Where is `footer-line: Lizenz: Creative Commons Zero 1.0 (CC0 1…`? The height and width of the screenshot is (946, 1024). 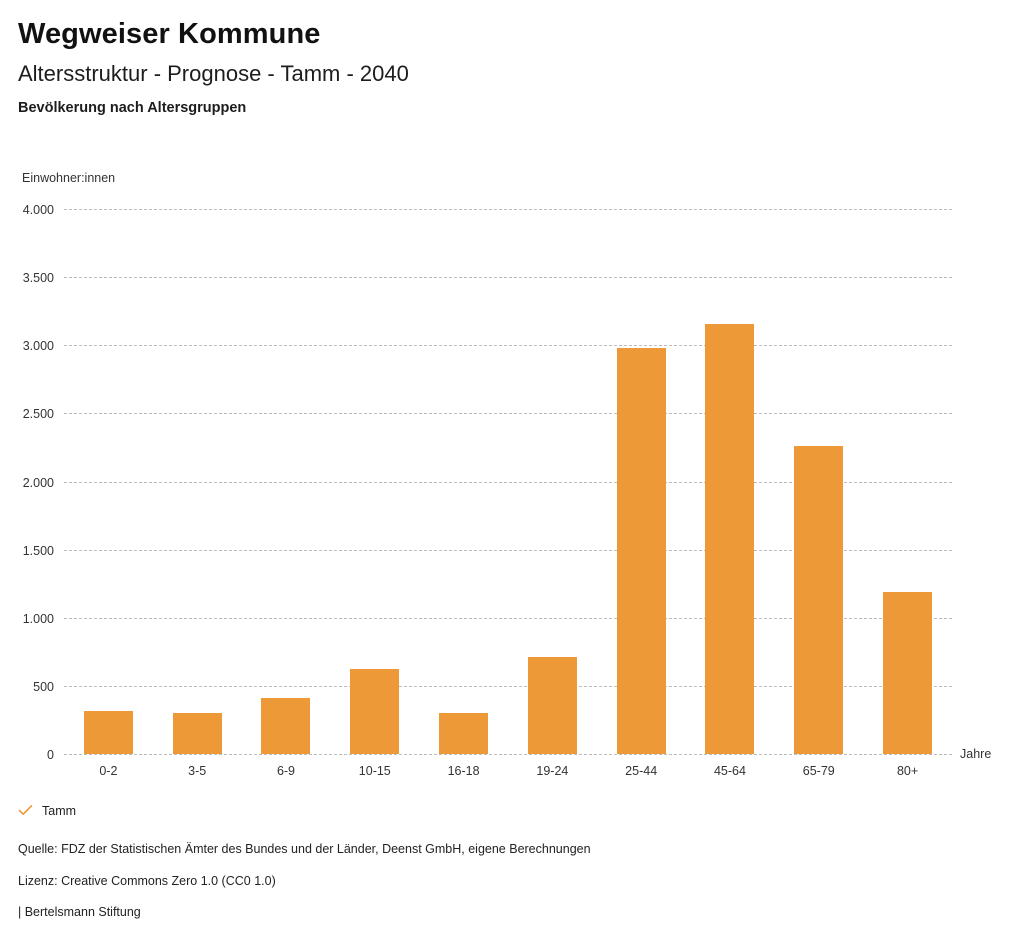
footer-line: Lizenz: Creative Commons Zero 1.0 (CC0 1… is located at coordinates (147, 880).